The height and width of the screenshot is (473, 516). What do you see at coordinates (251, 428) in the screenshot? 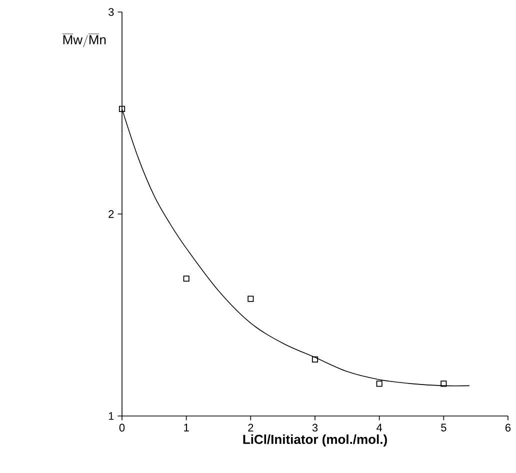
I see `x-tick-label: 2` at bounding box center [251, 428].